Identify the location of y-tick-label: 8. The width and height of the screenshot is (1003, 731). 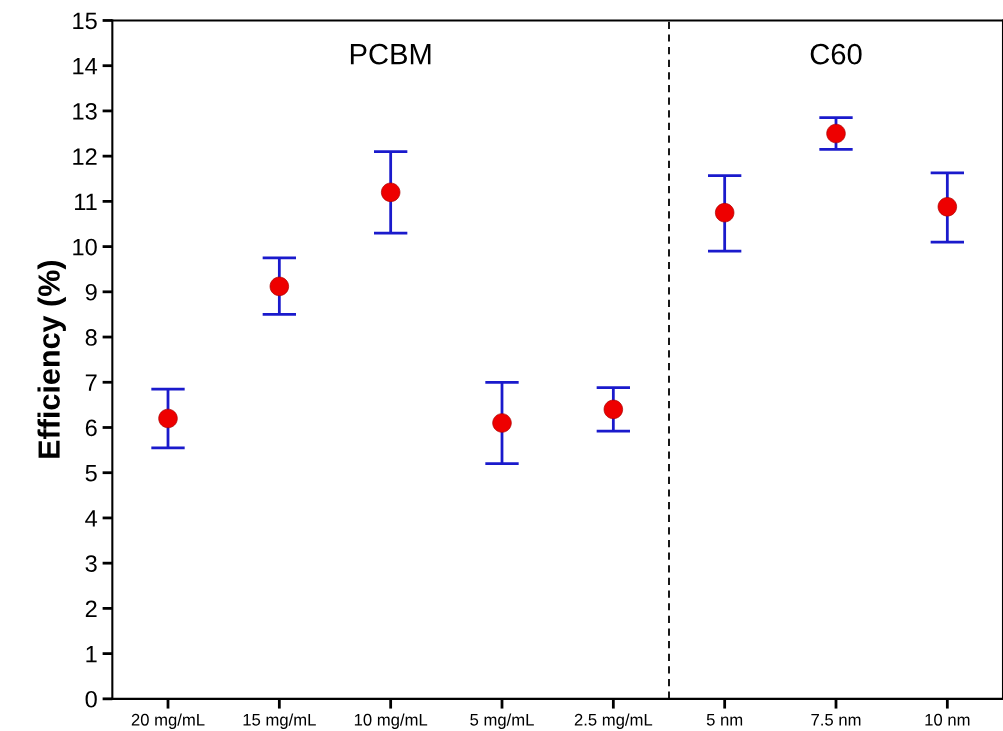
(91, 337).